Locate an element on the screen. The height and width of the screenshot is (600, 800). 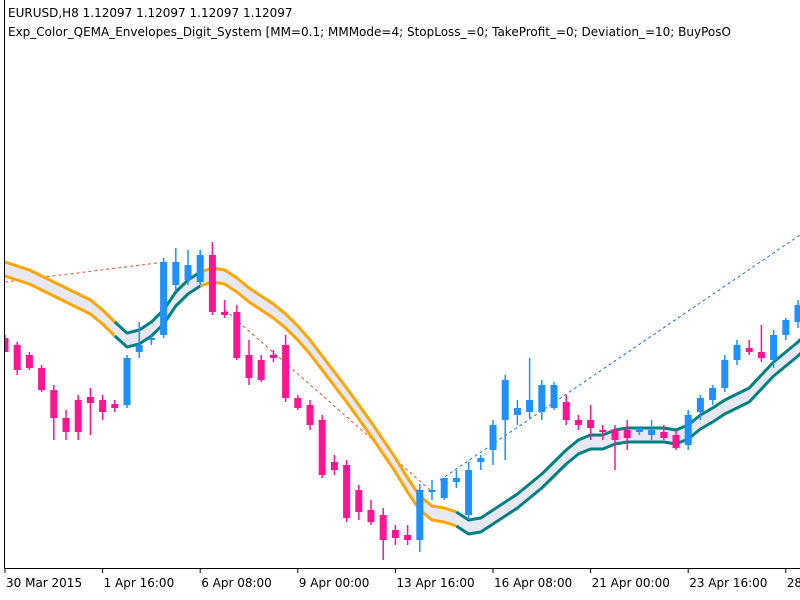
x-tick-label: 6 Apr 08:00 is located at coordinates (236, 583).